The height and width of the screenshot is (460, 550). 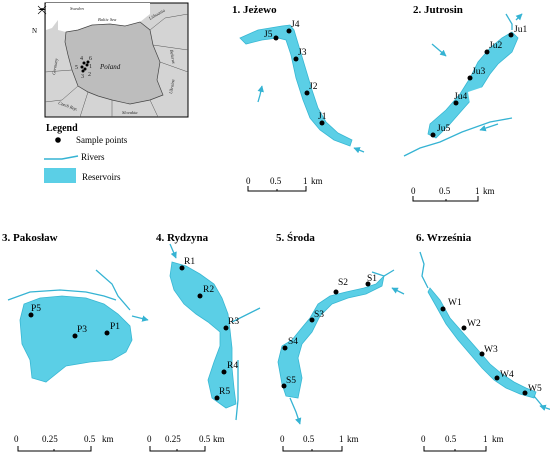 I want to click on map-rydzyna: 4. Rydzyna R1 R2 R3 R4 R5 0 0.25 0.5 km, so click(x=204, y=342).